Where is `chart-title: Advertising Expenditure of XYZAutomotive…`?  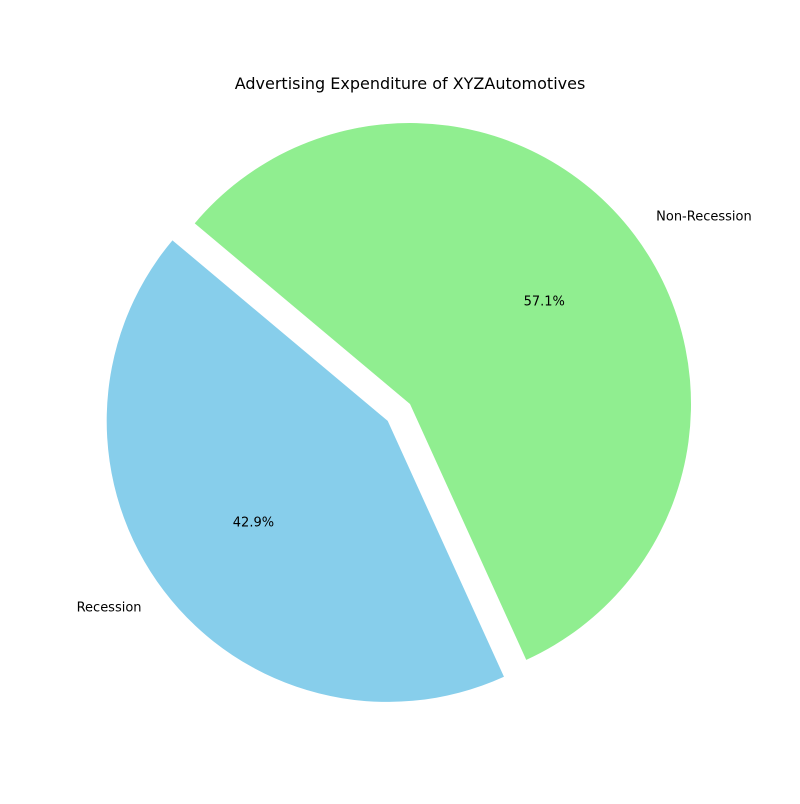 chart-title: Advertising Expenditure of XYZAutomotive… is located at coordinates (410, 83).